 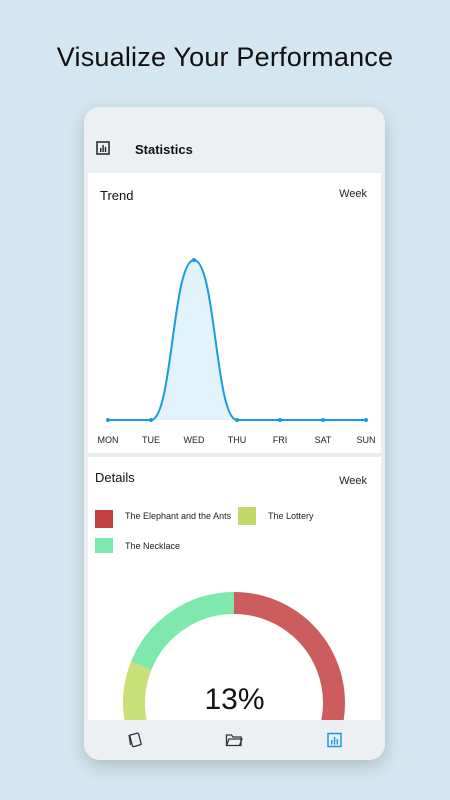 What do you see at coordinates (365, 440) in the screenshot?
I see `trend-tick-sun: SUN` at bounding box center [365, 440].